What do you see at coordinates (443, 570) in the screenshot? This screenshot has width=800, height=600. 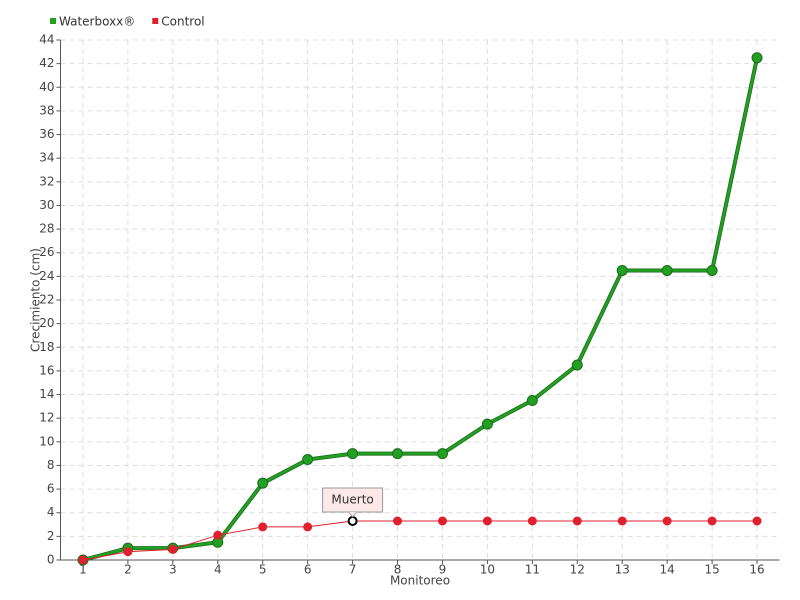 I see `x-tick-label: 9` at bounding box center [443, 570].